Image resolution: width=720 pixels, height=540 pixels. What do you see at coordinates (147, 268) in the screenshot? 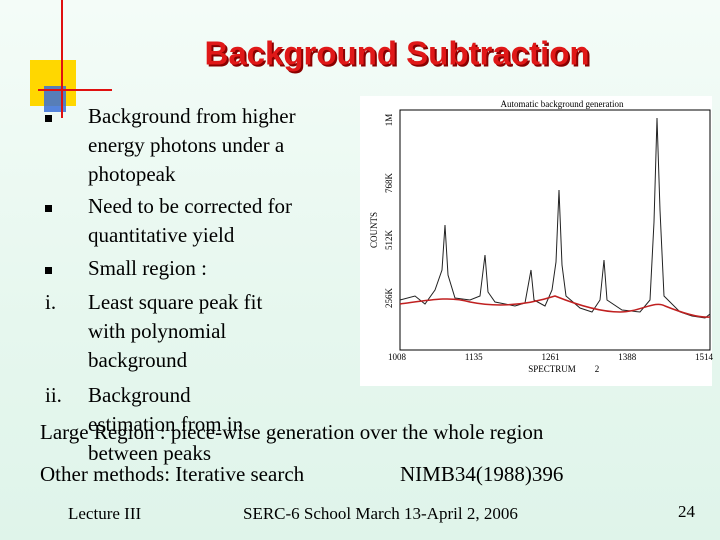
I see `bullet-line: Small region :` at bounding box center [147, 268].